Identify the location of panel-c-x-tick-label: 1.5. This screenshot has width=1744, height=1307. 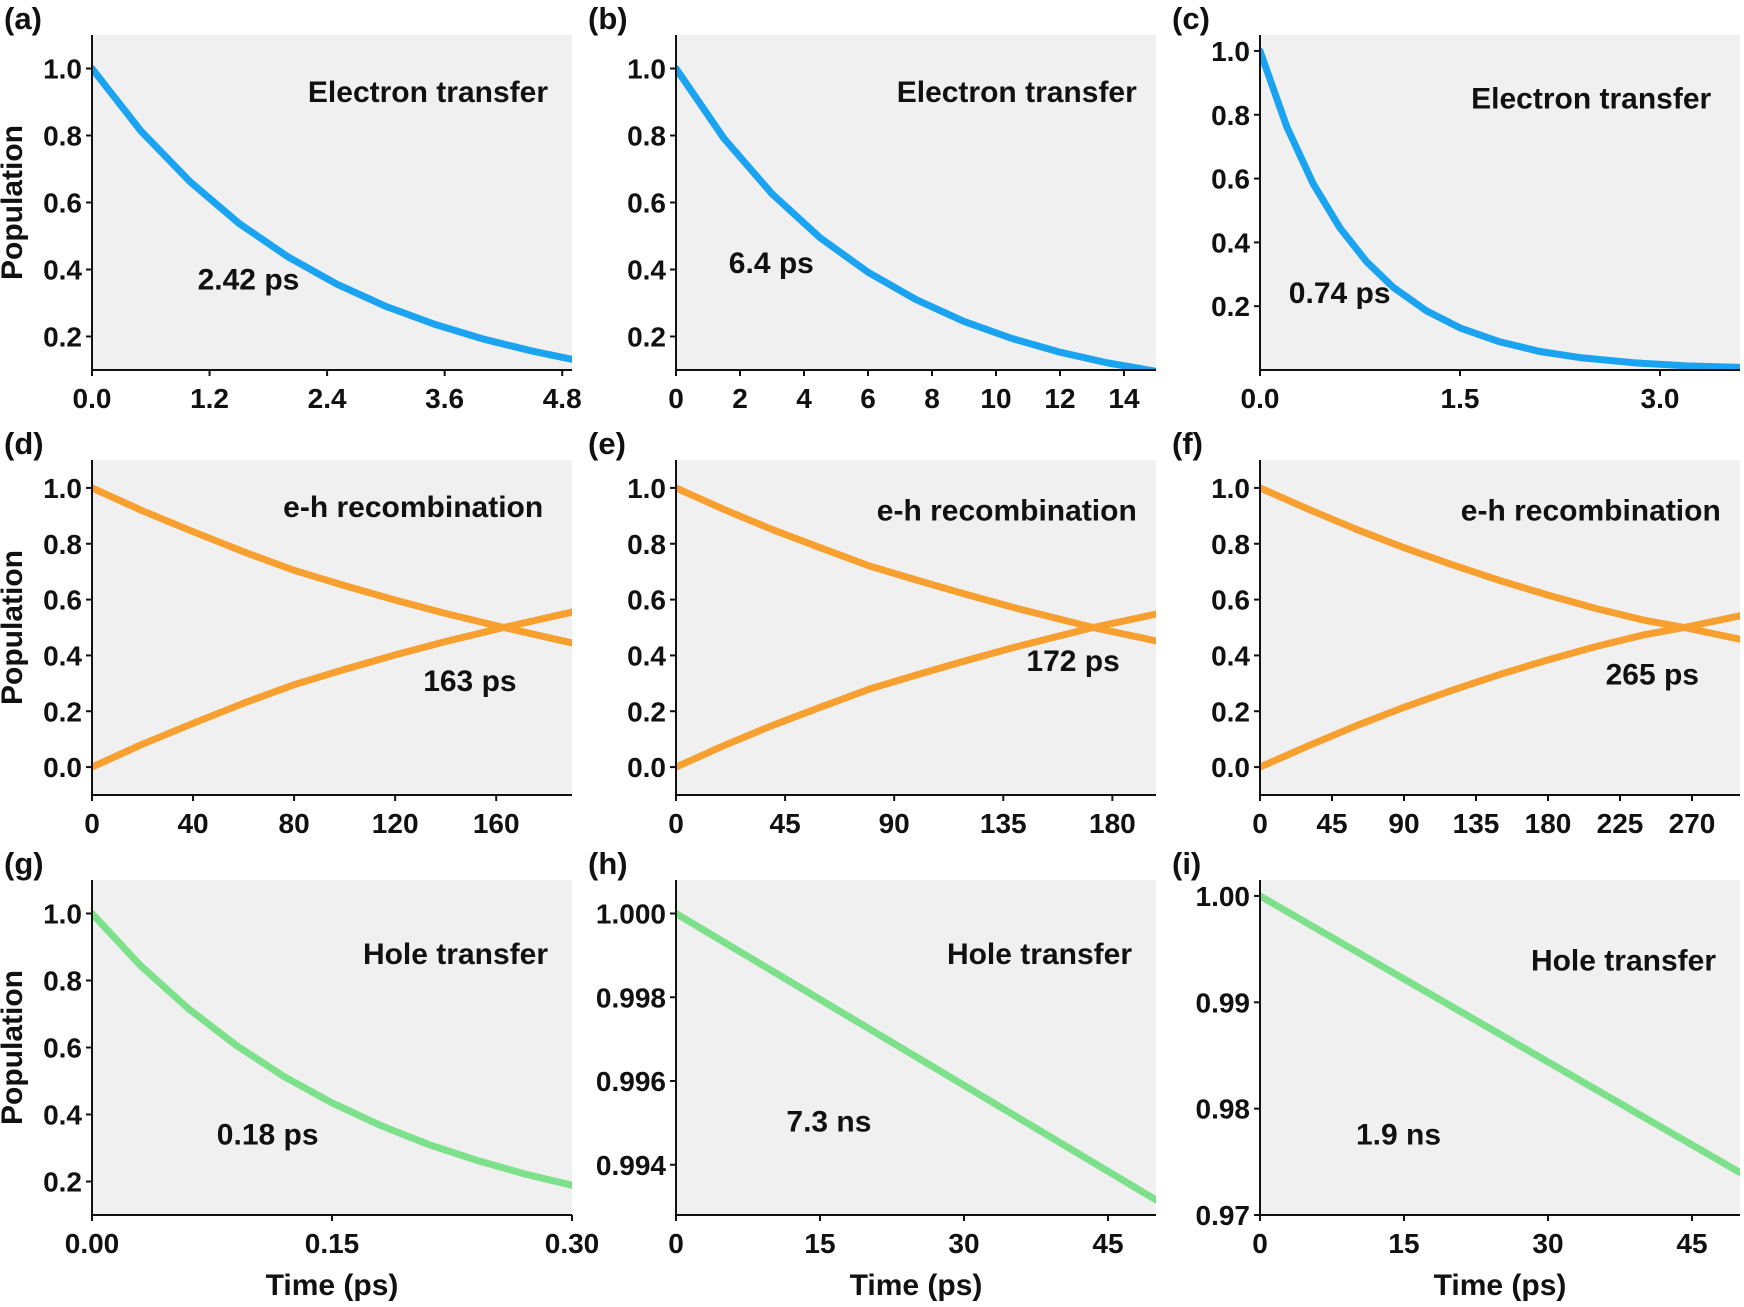
(1460, 398).